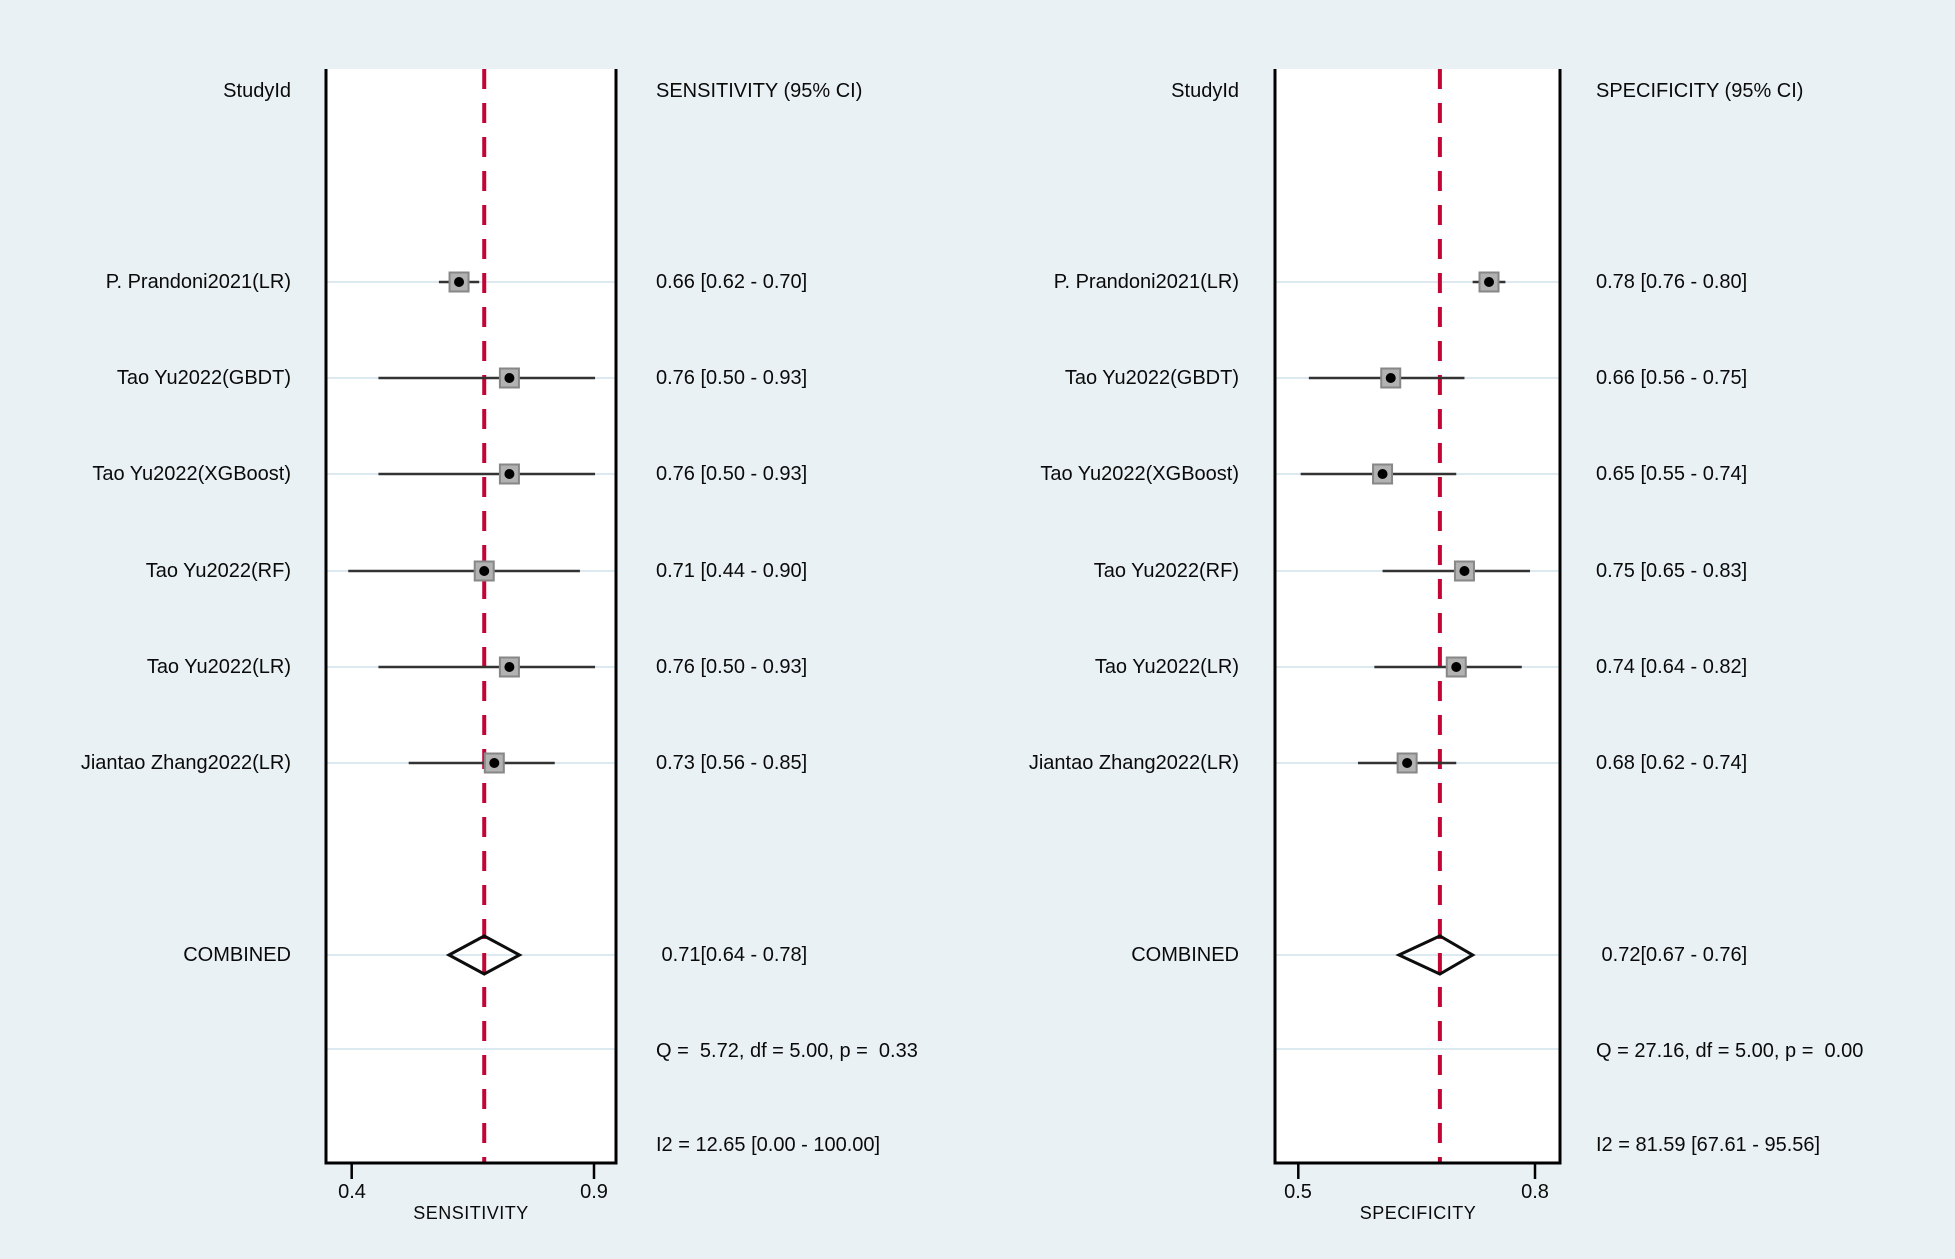 This screenshot has height=1259, width=1955. I want to click on x-tick-label: 0.9, so click(594, 1192).